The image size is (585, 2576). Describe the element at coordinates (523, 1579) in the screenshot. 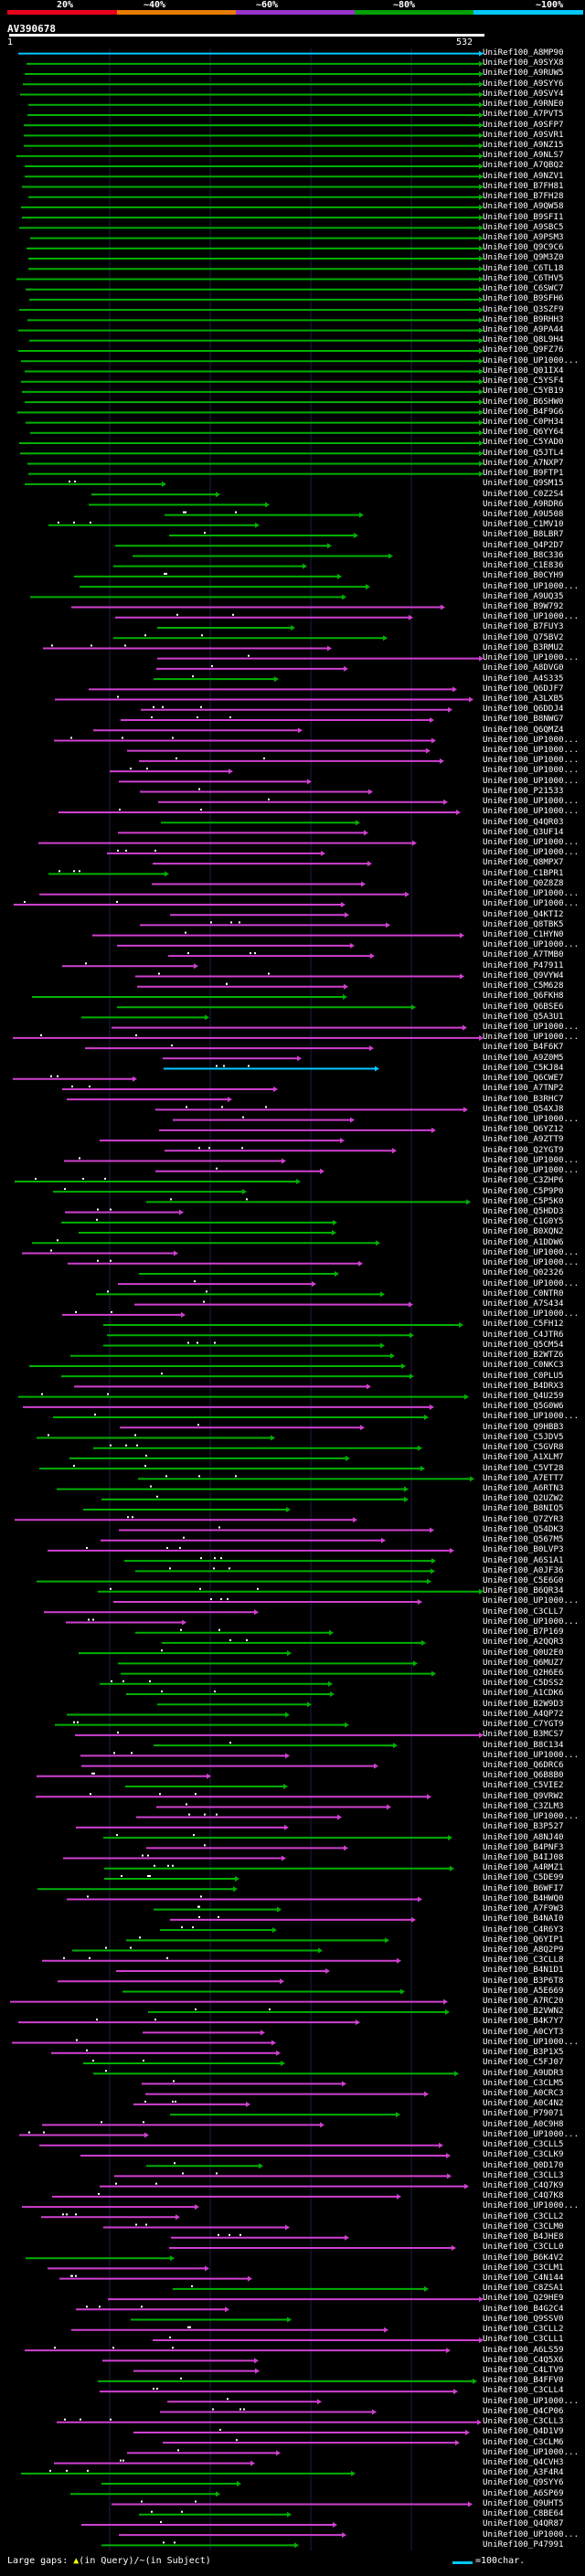

I see `hit-label: UniRef100_C5E6G0` at that location.